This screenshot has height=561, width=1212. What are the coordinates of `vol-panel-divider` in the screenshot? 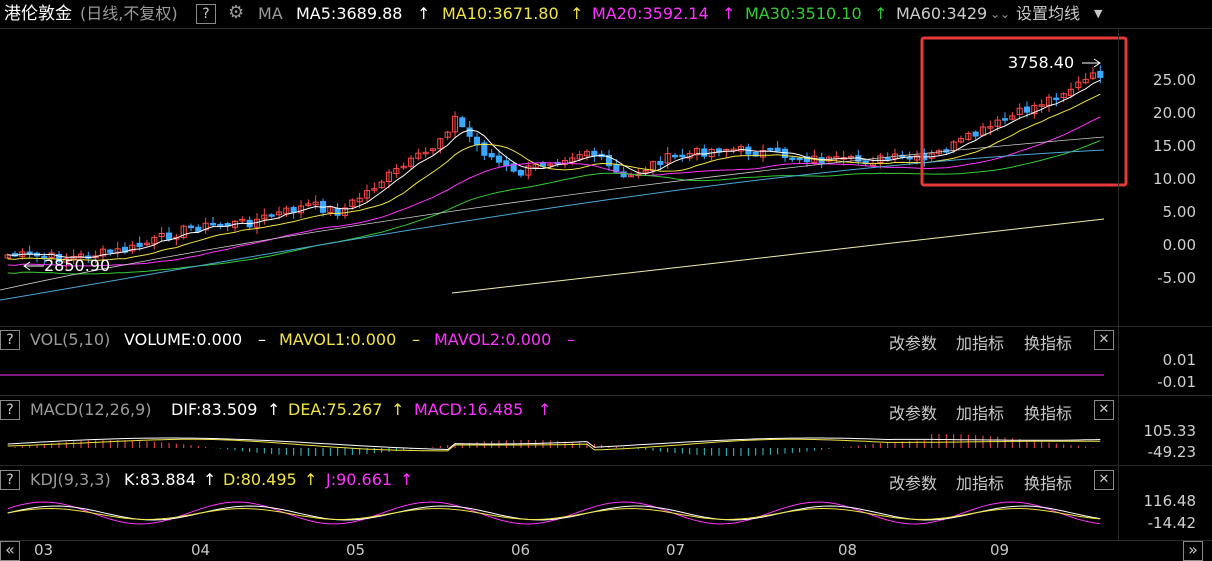 It's located at (606, 326).